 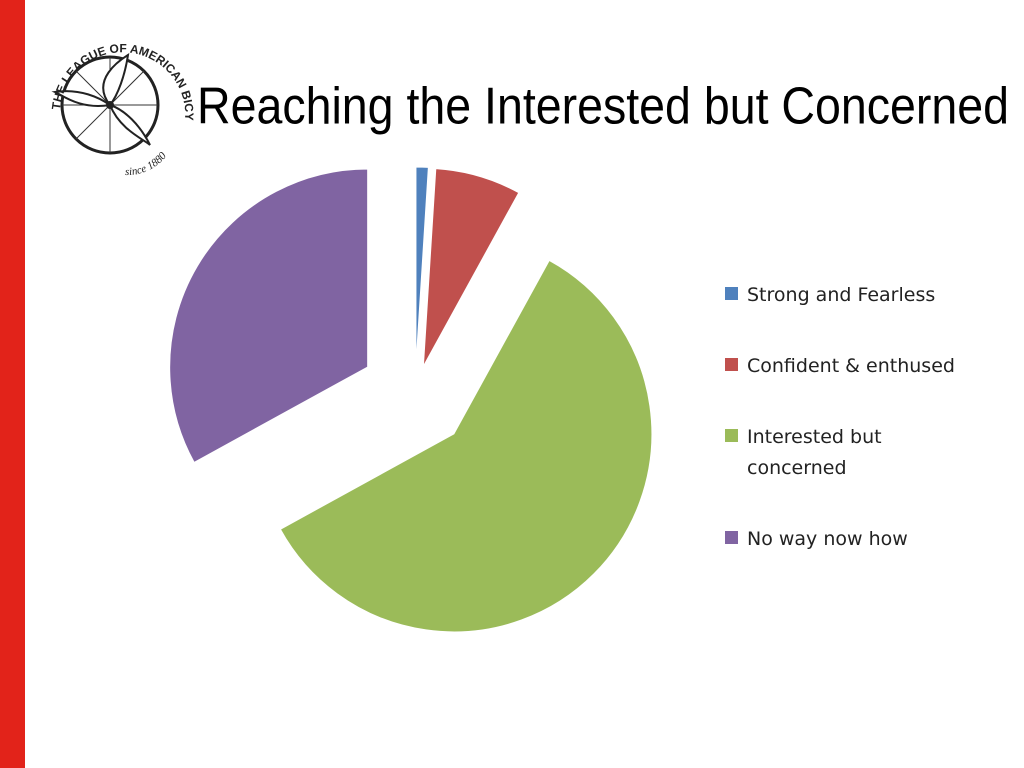 What do you see at coordinates (814, 452) in the screenshot?
I see `legend-label: Interested but concerned` at bounding box center [814, 452].